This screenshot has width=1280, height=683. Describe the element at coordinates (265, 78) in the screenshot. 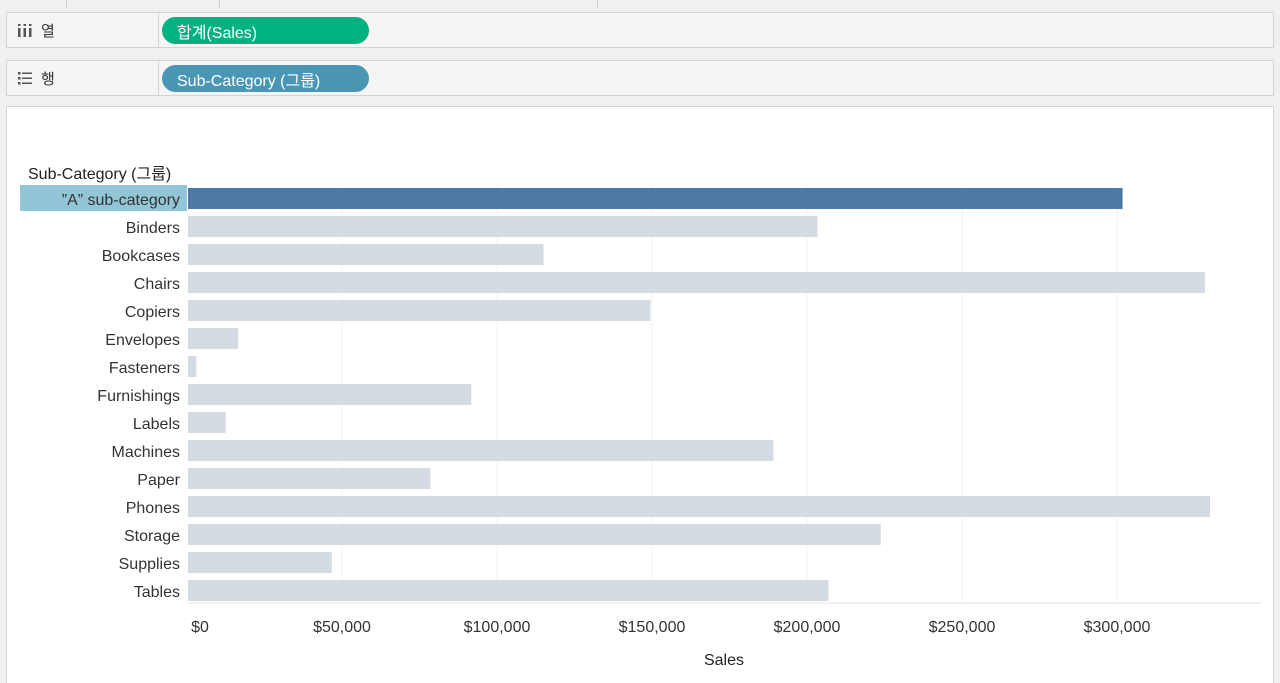

I see `rows-pill-sub-category-group: Sub-Category (그룹)` at that location.